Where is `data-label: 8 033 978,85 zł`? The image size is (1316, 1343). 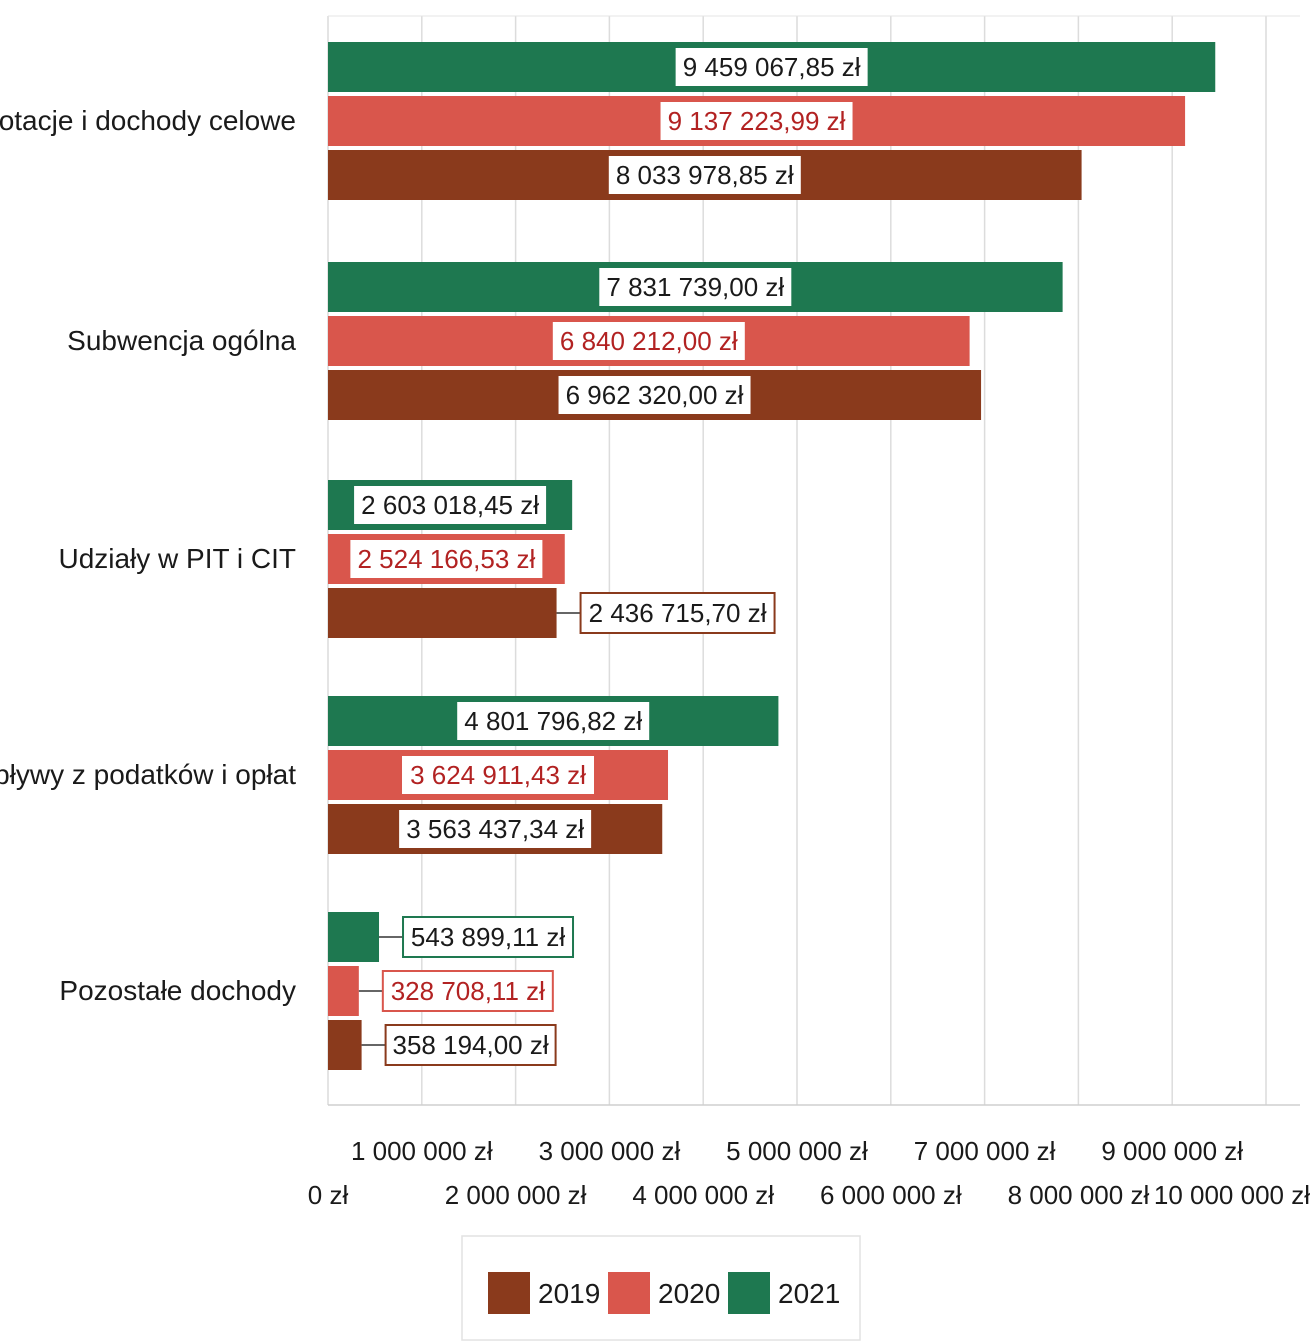
data-label: 8 033 978,85 zł is located at coordinates (705, 175).